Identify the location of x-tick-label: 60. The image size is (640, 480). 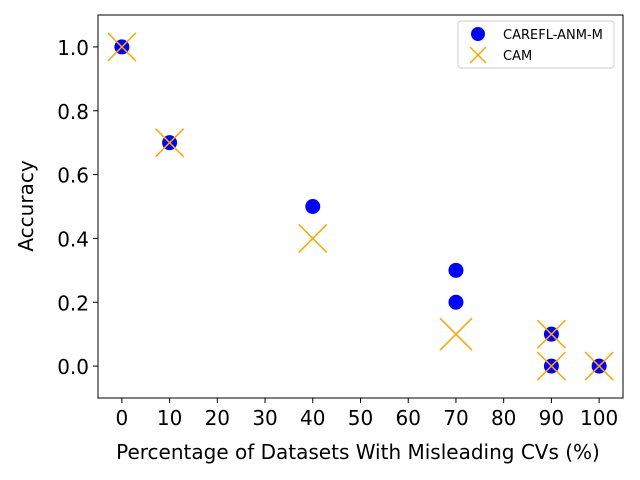
(408, 418).